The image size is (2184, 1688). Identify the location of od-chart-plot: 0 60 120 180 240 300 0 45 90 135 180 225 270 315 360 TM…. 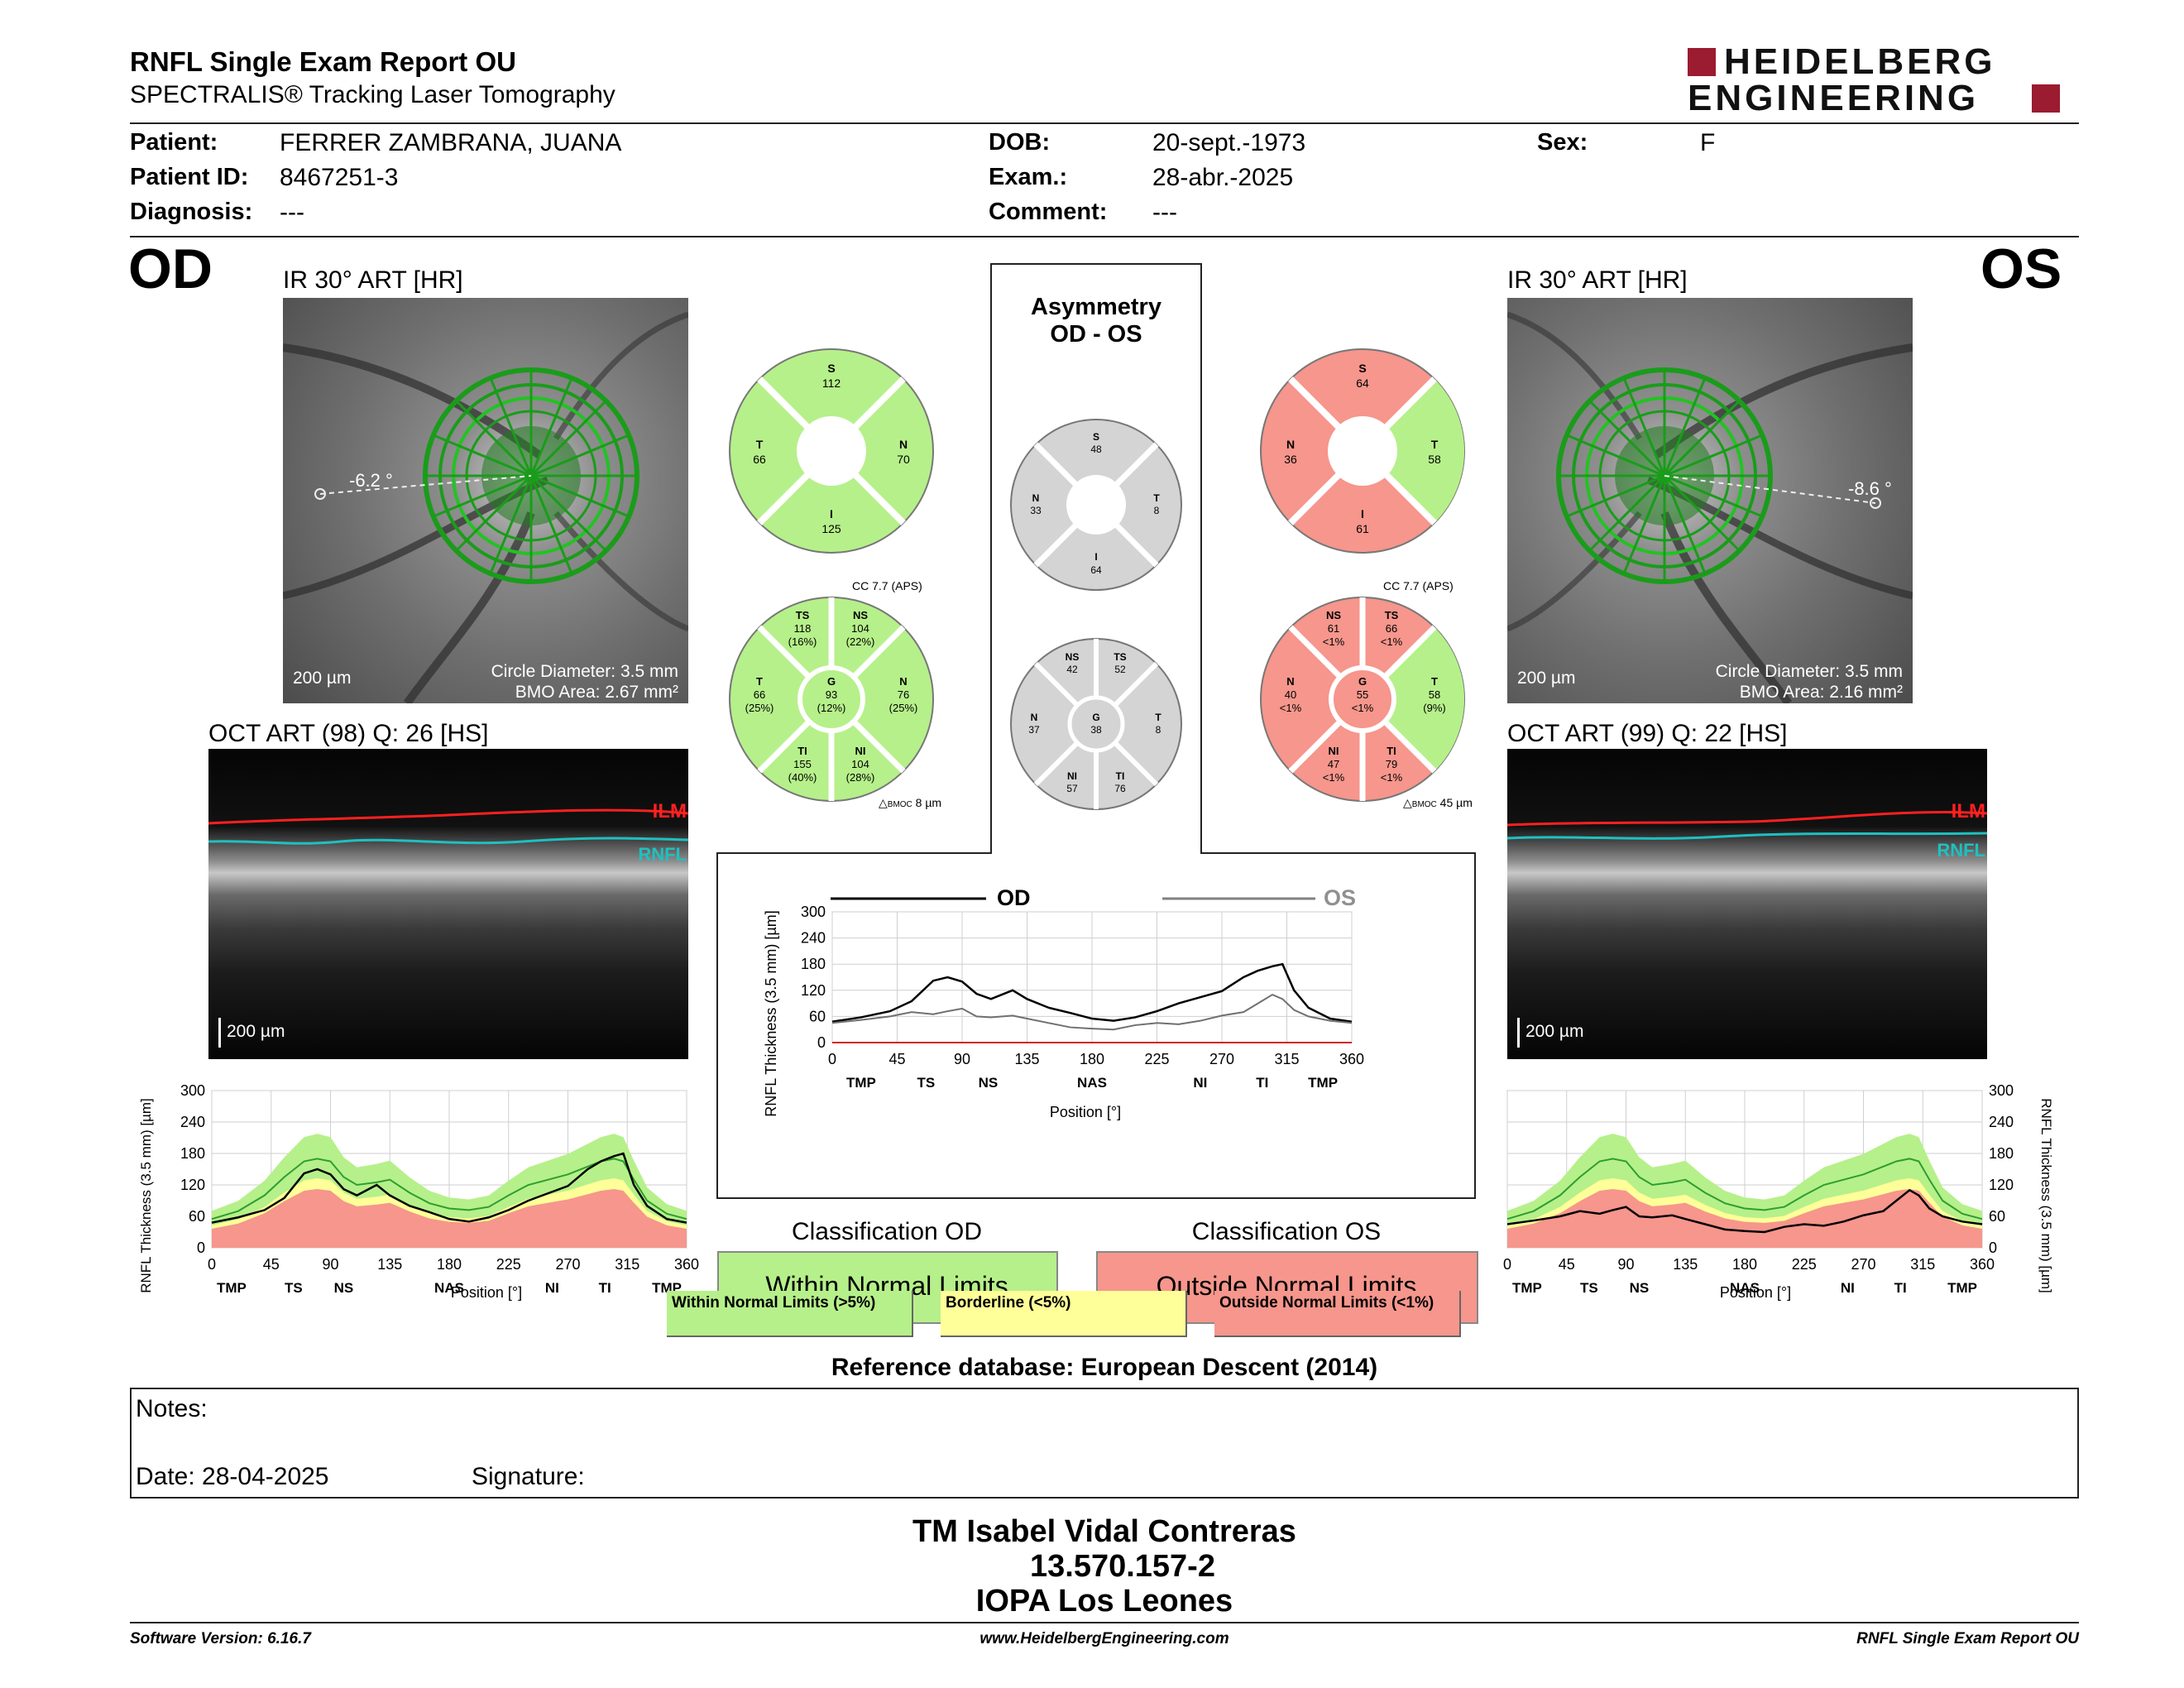
(439, 1189).